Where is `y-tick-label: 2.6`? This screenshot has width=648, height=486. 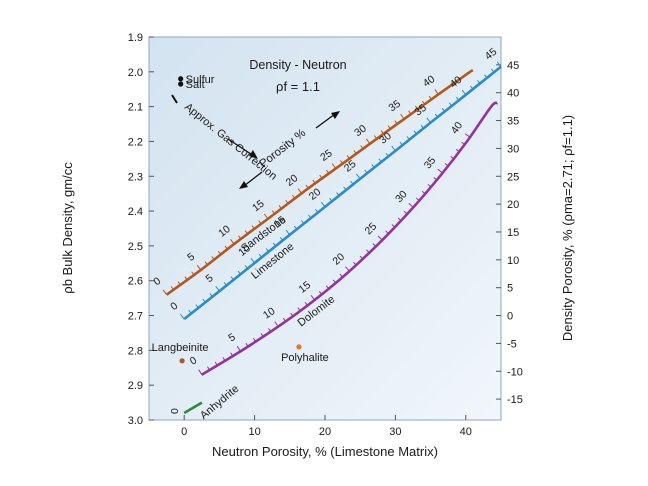 y-tick-label: 2.6 is located at coordinates (135, 282).